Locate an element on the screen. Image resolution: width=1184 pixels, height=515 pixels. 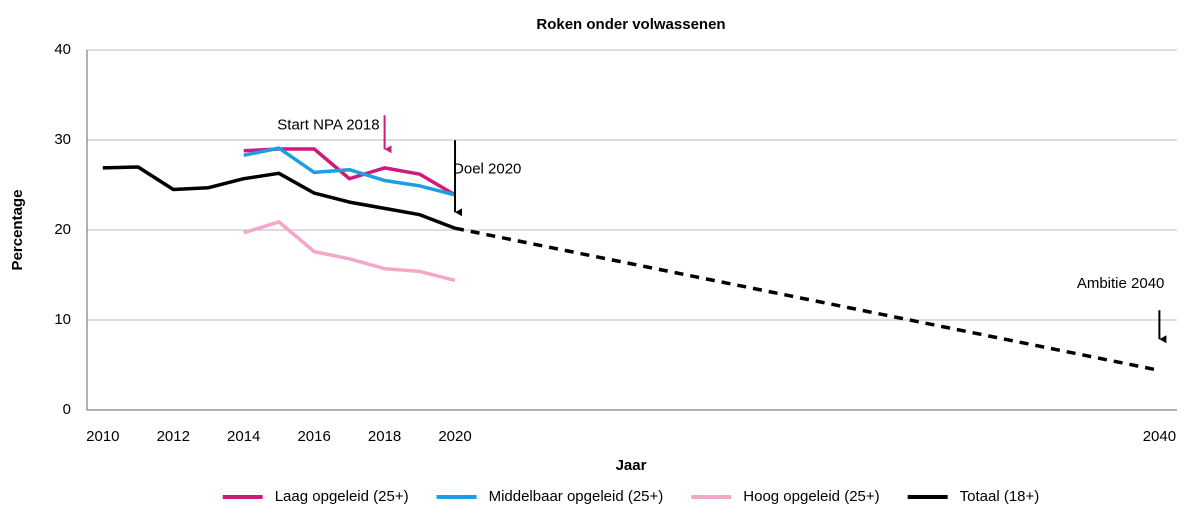
y-tick-label: 40 is located at coordinates (62, 49).